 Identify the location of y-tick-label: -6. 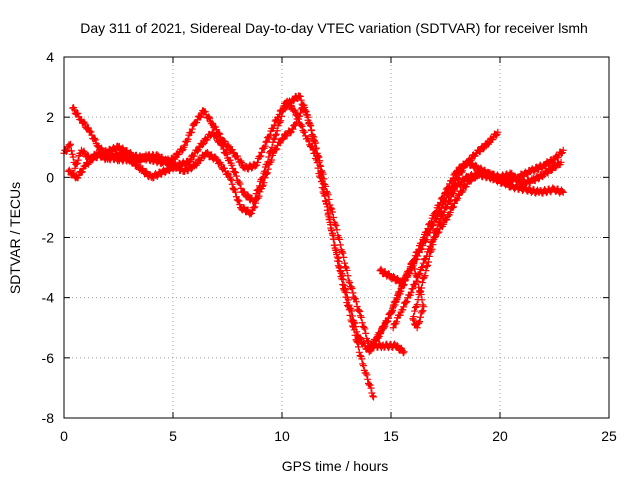
(48, 358).